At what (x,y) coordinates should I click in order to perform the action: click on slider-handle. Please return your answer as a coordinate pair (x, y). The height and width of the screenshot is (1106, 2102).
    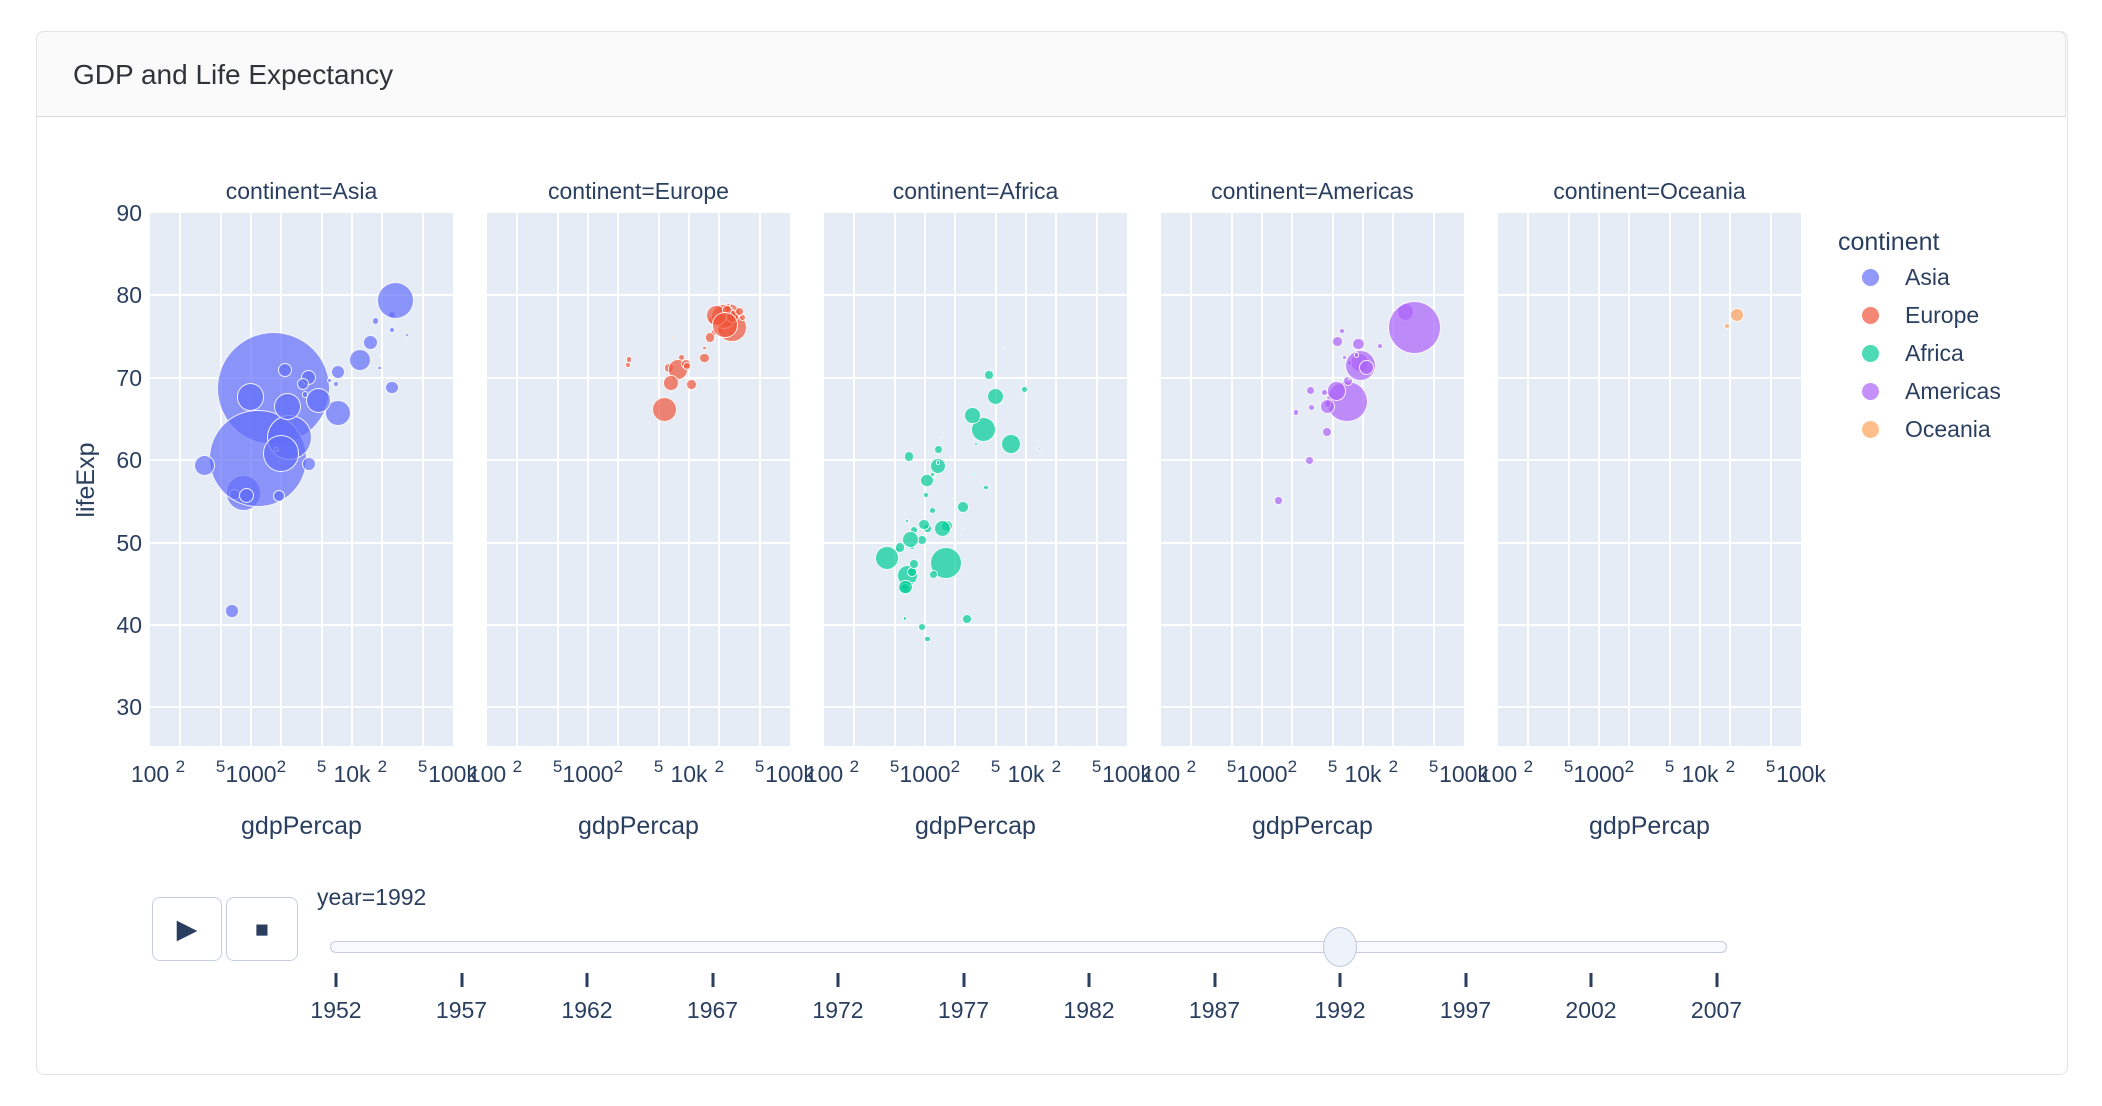
    Looking at the image, I should click on (1340, 947).